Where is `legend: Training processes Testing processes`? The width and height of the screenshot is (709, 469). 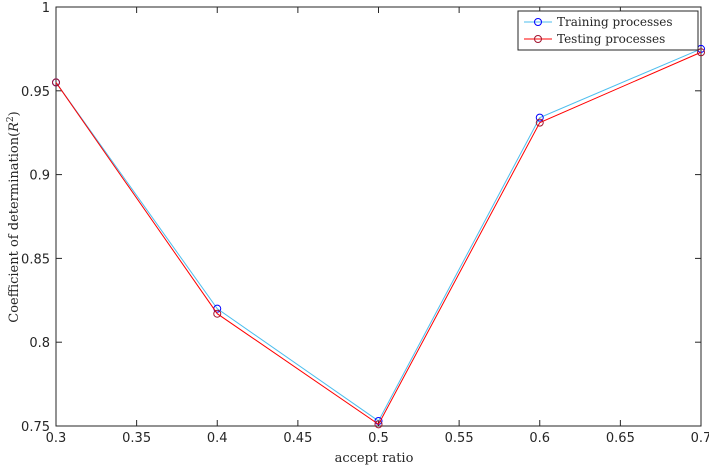 legend: Training processes Testing processes is located at coordinates (608, 30).